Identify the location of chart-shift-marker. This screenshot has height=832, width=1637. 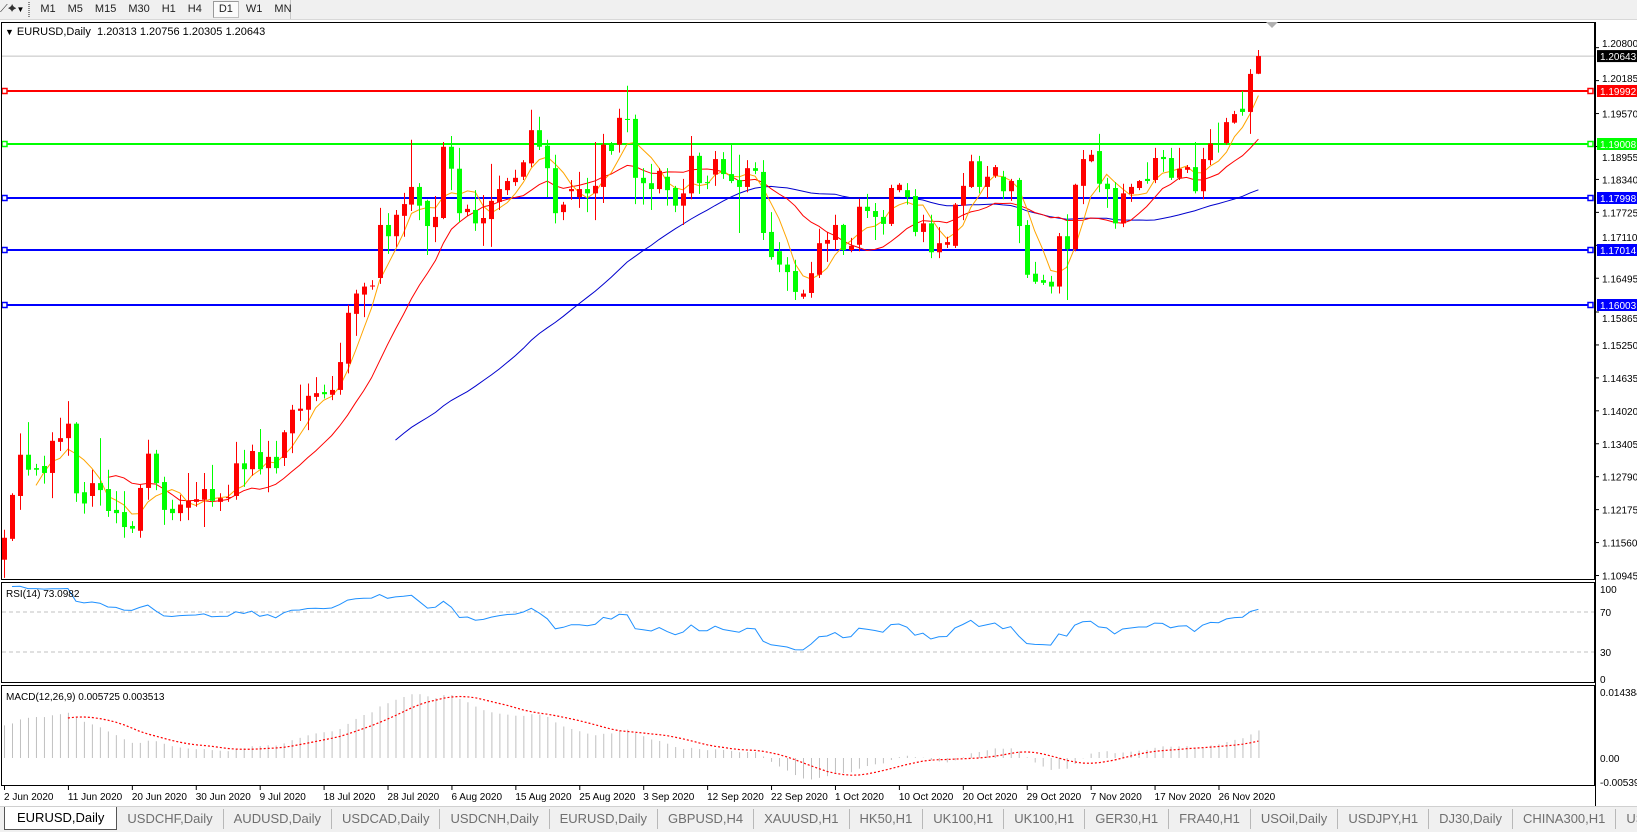
(1272, 25).